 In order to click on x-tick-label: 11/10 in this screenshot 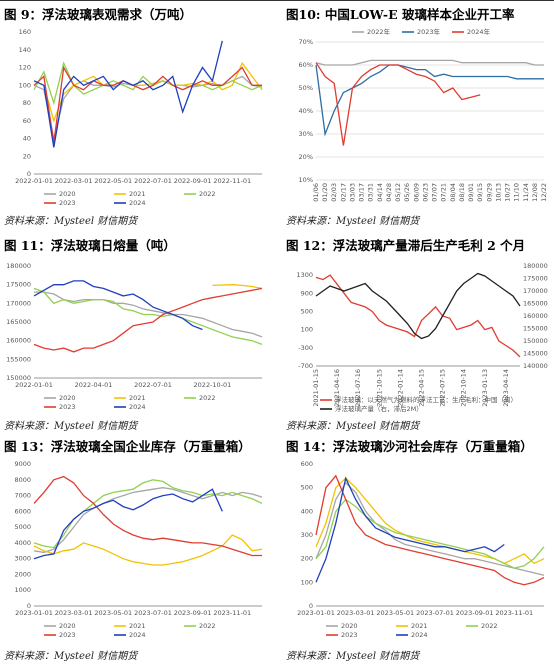, I will do `click(517, 192)`.